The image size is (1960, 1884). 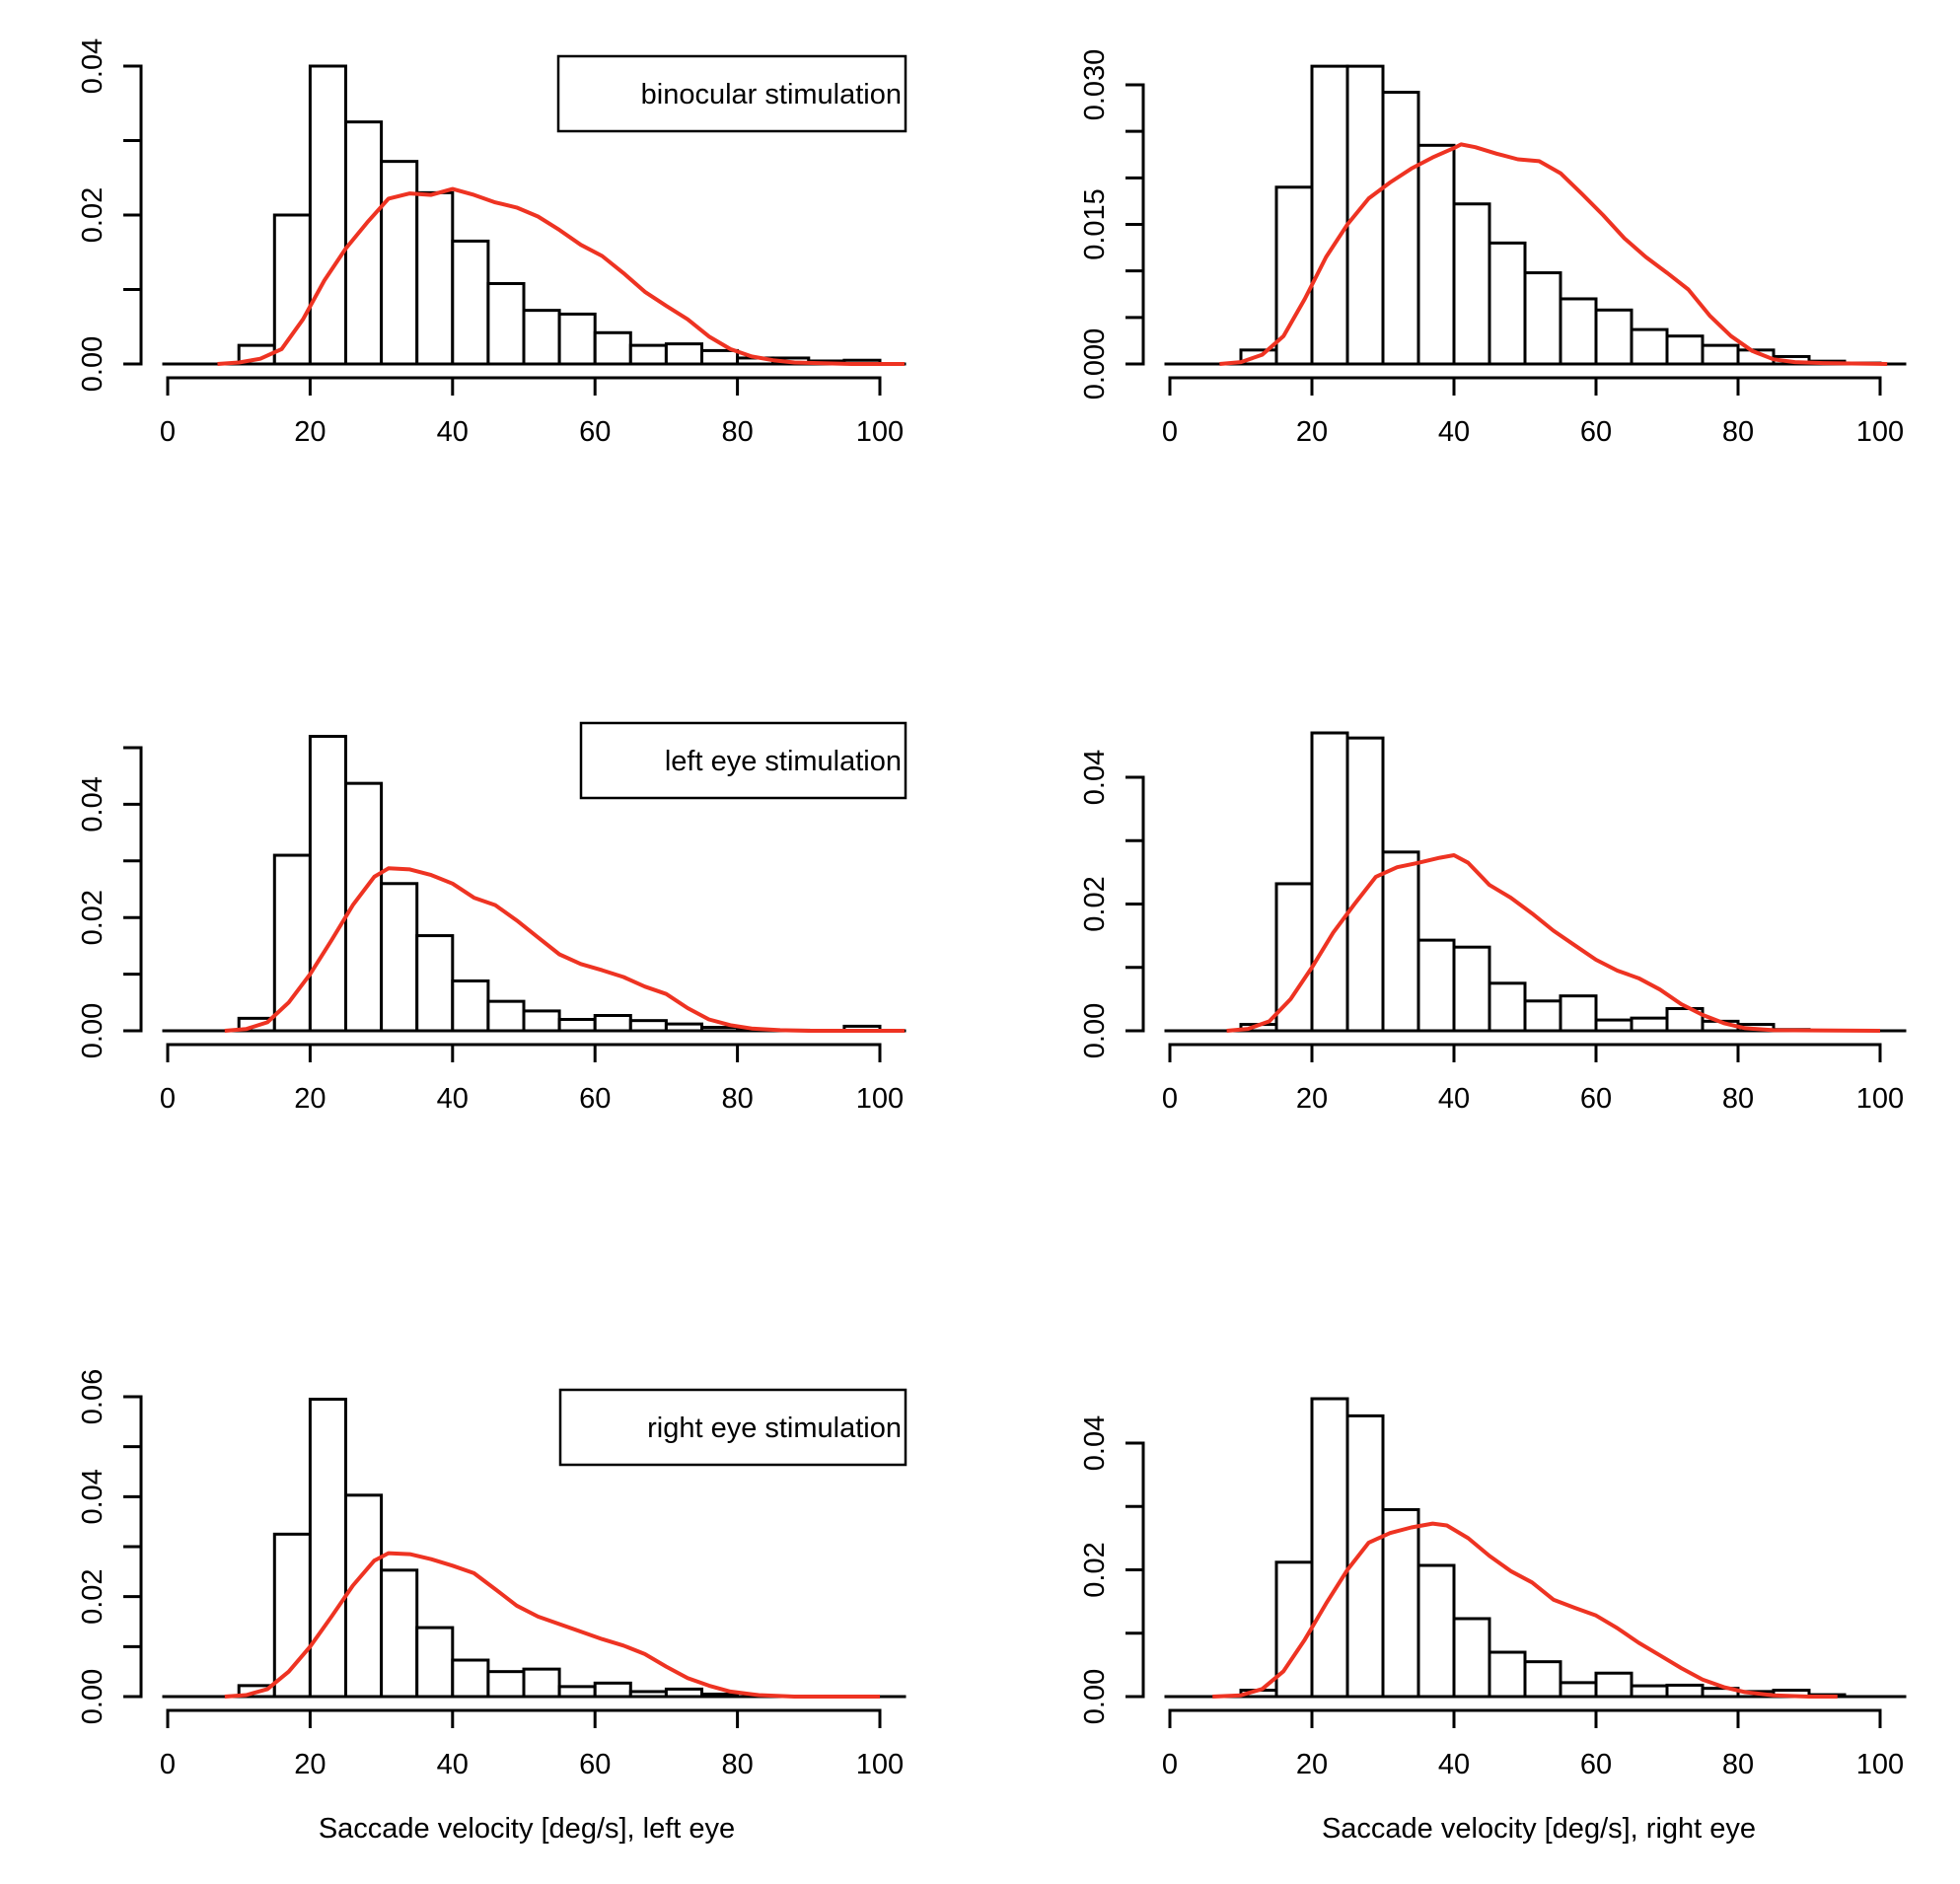 What do you see at coordinates (1095, 85) in the screenshot?
I see `y-tick-label: 0.030` at bounding box center [1095, 85].